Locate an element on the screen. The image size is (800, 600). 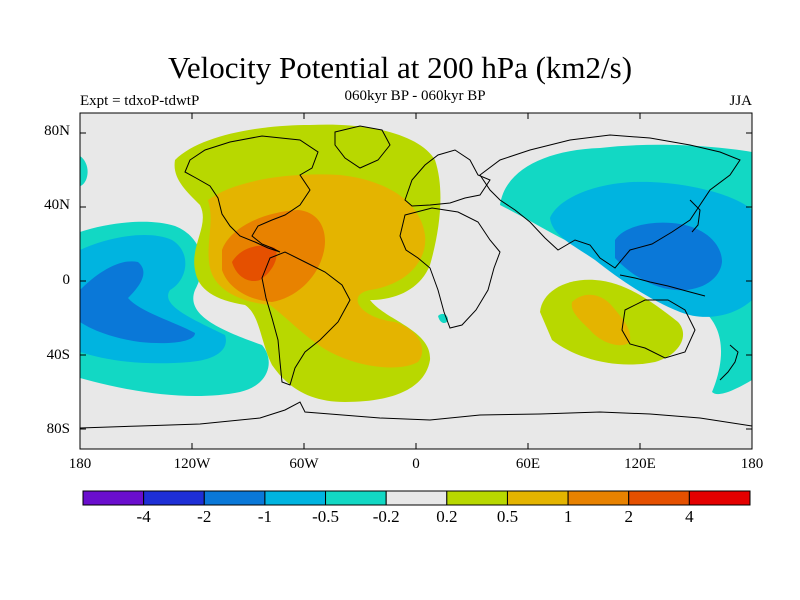
contour-asia-neg1 is located at coordinates (668, 256).